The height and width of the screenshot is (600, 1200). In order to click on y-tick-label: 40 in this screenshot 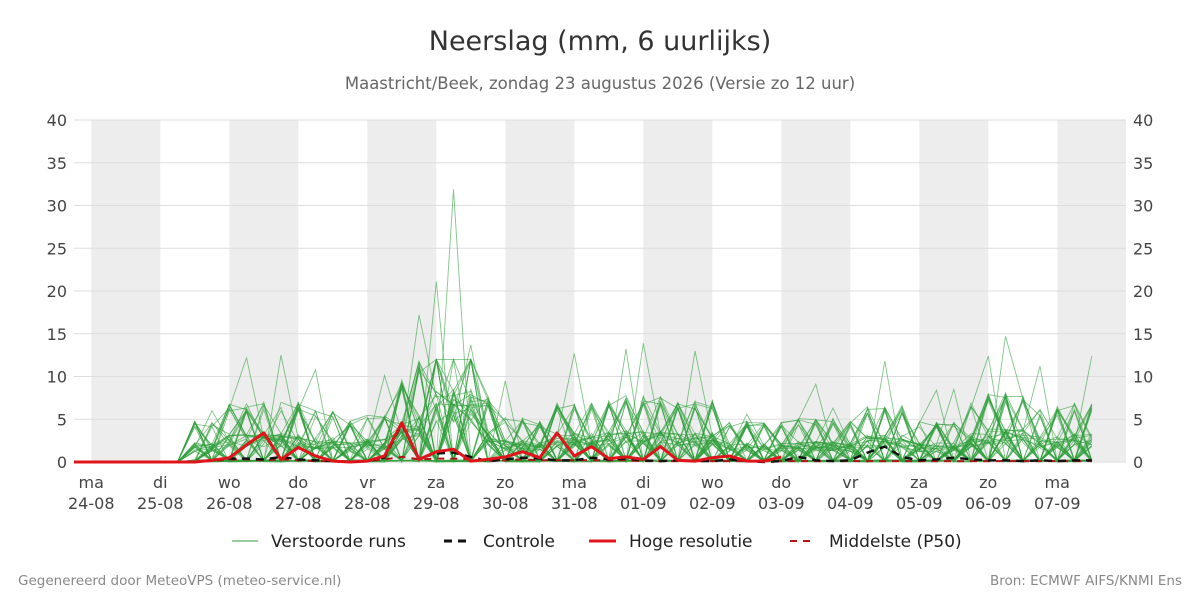, I will do `click(57, 120)`.